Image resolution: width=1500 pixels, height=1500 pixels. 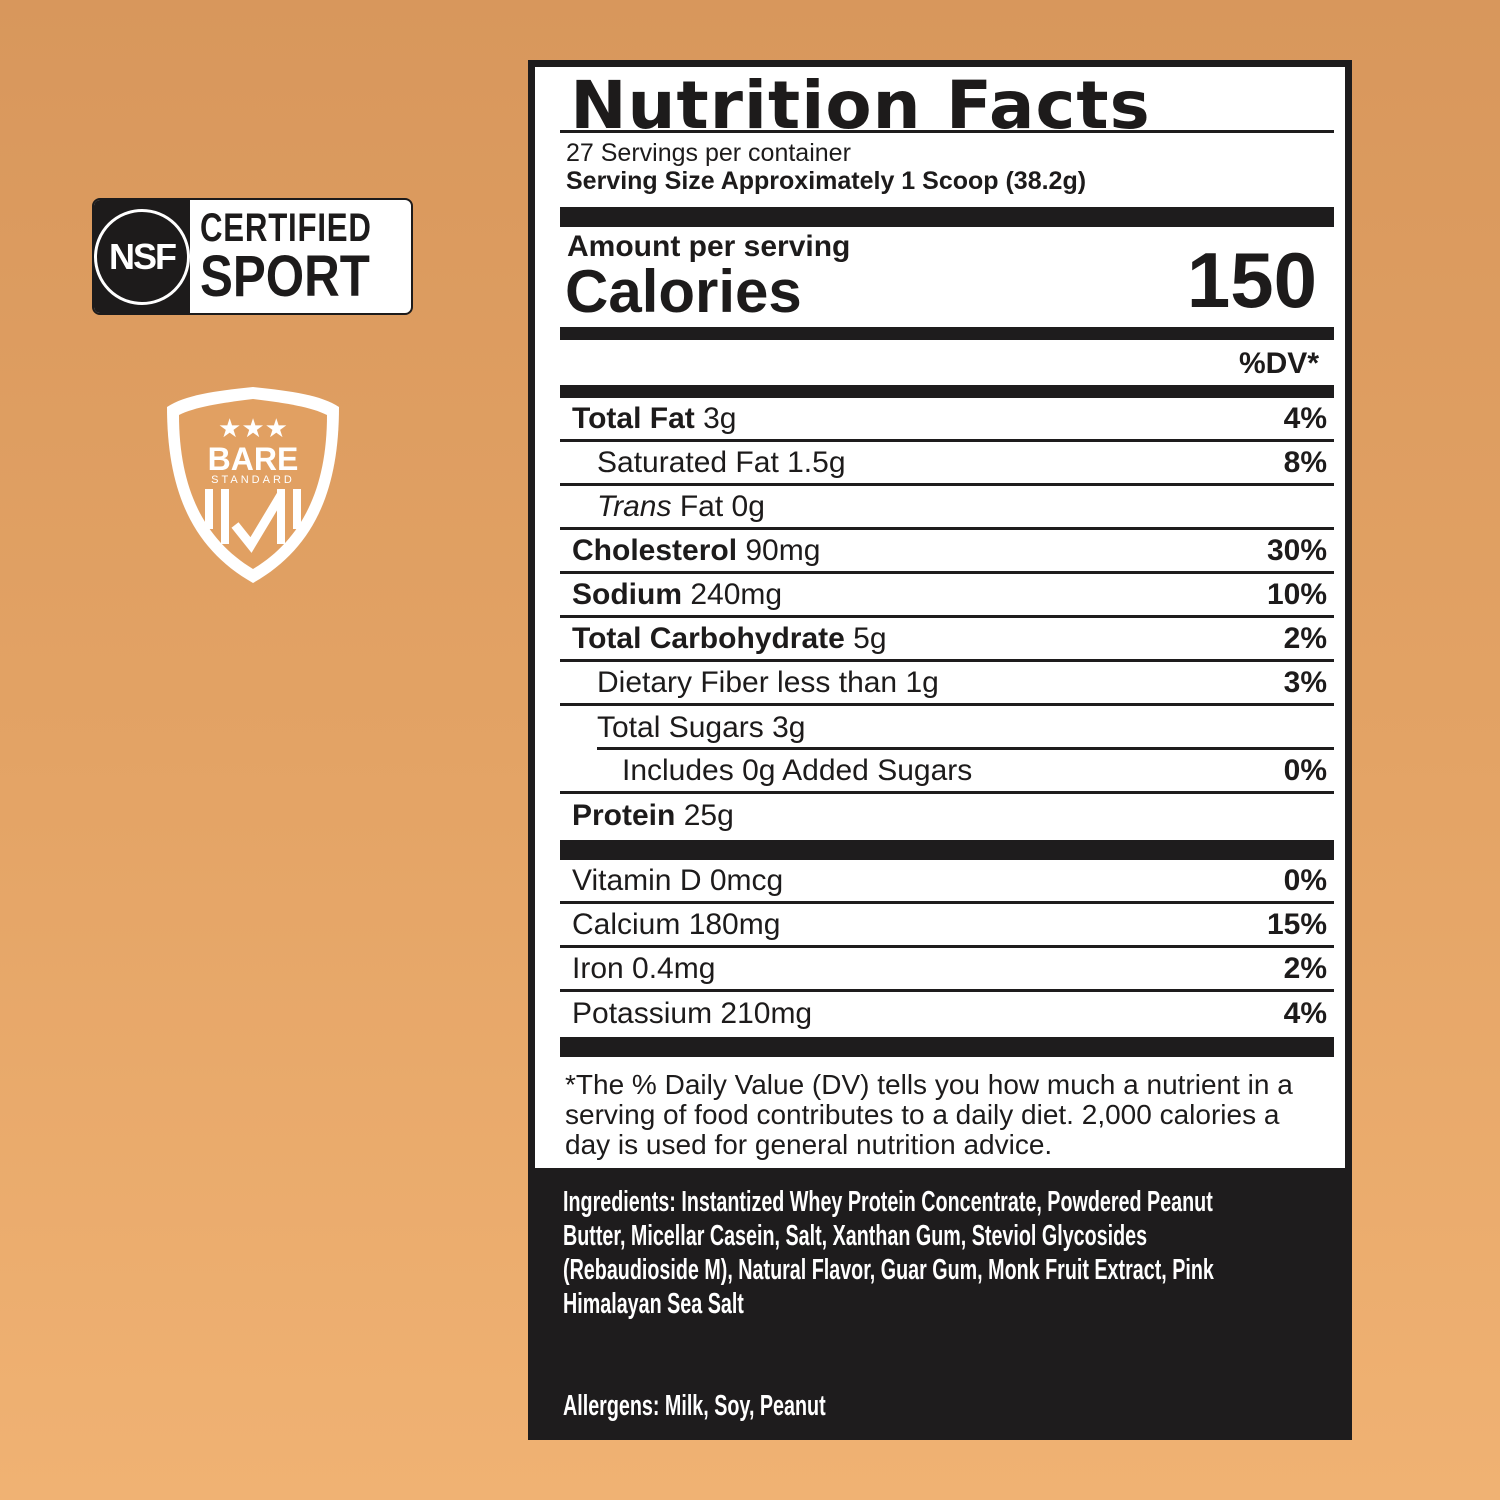 What do you see at coordinates (1296, 594) in the screenshot?
I see `dv-value: 10%` at bounding box center [1296, 594].